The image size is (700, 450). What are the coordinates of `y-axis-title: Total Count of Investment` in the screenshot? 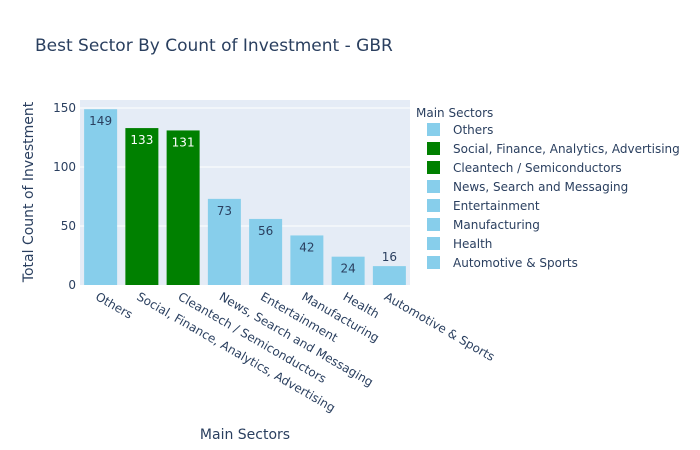 It's located at (29, 192).